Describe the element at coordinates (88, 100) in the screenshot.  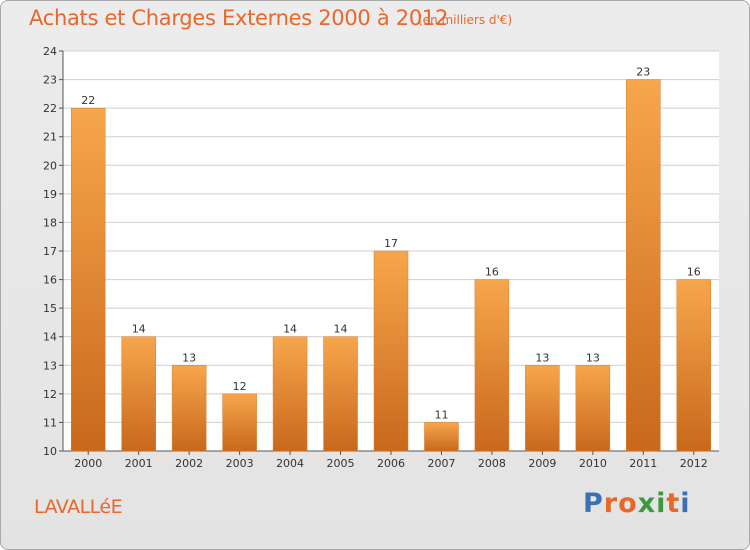
I see `bar-value-label: 22` at that location.